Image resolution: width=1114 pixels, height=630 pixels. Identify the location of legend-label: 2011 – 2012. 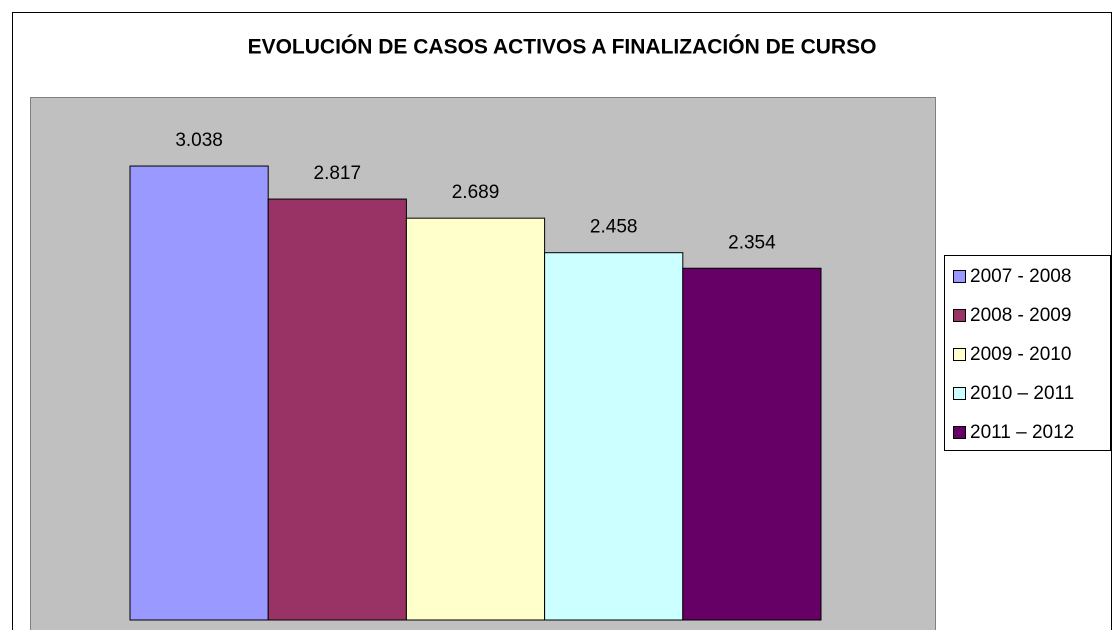
(1022, 432).